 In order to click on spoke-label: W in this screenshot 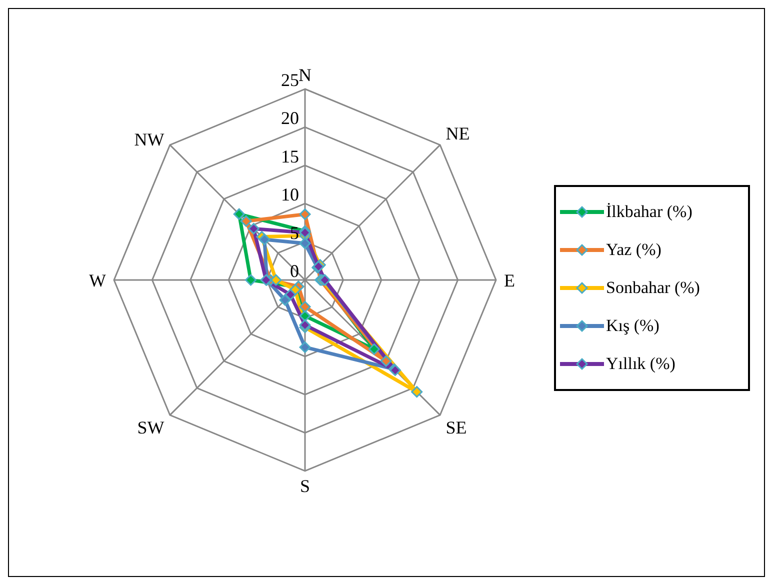, I will do `click(97, 280)`.